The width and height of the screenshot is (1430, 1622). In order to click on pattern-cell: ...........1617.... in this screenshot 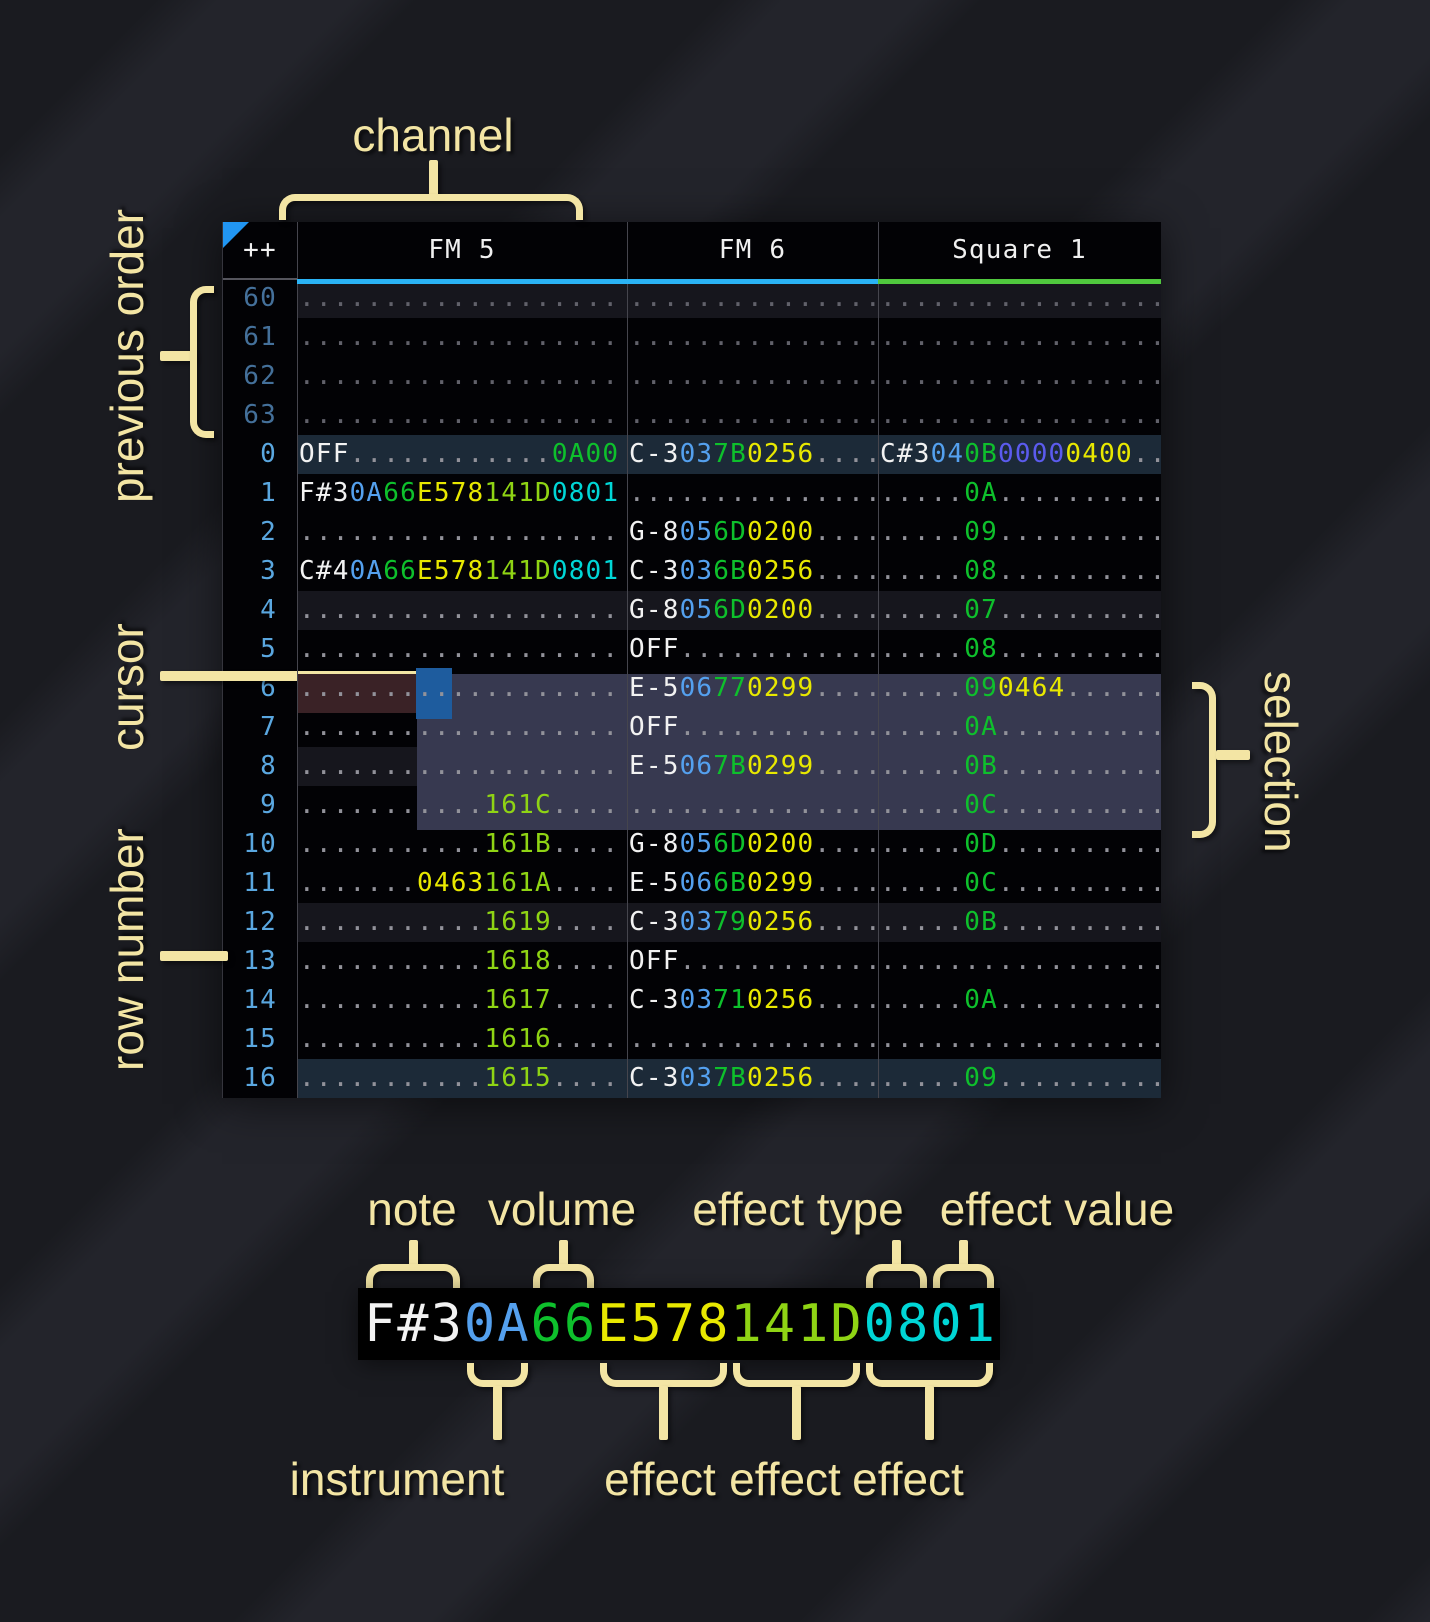, I will do `click(462, 1000)`.